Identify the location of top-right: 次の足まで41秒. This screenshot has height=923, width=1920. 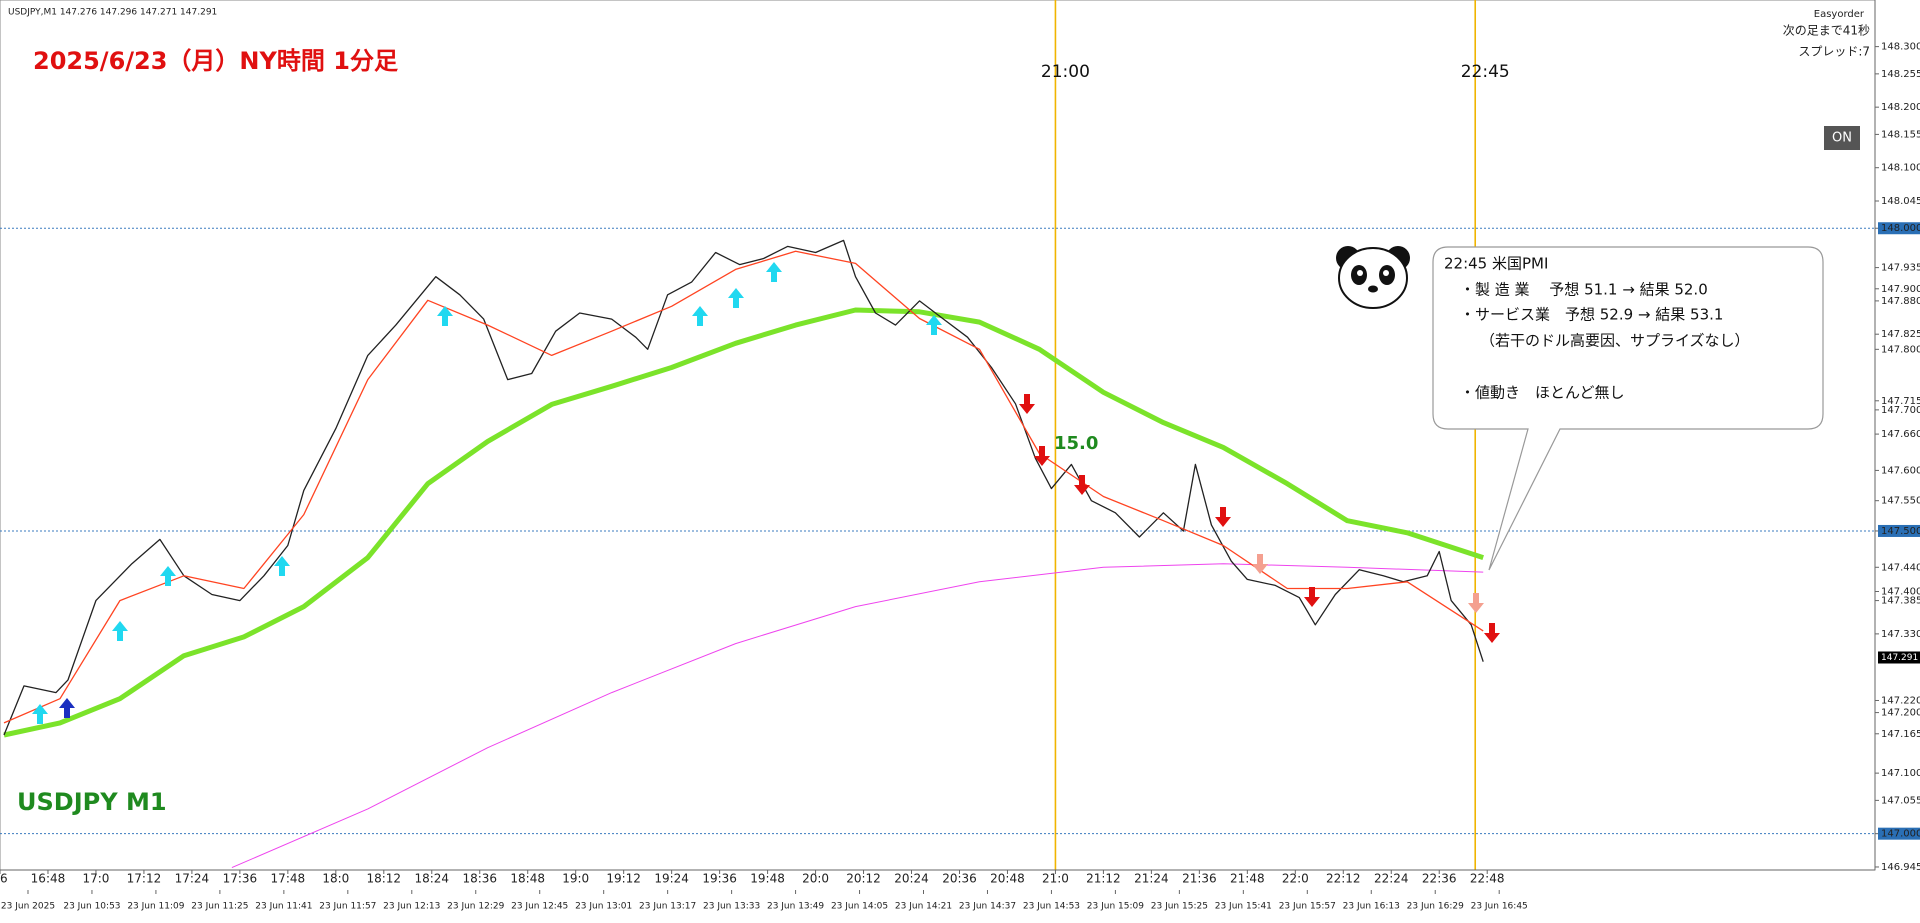
(1826, 31).